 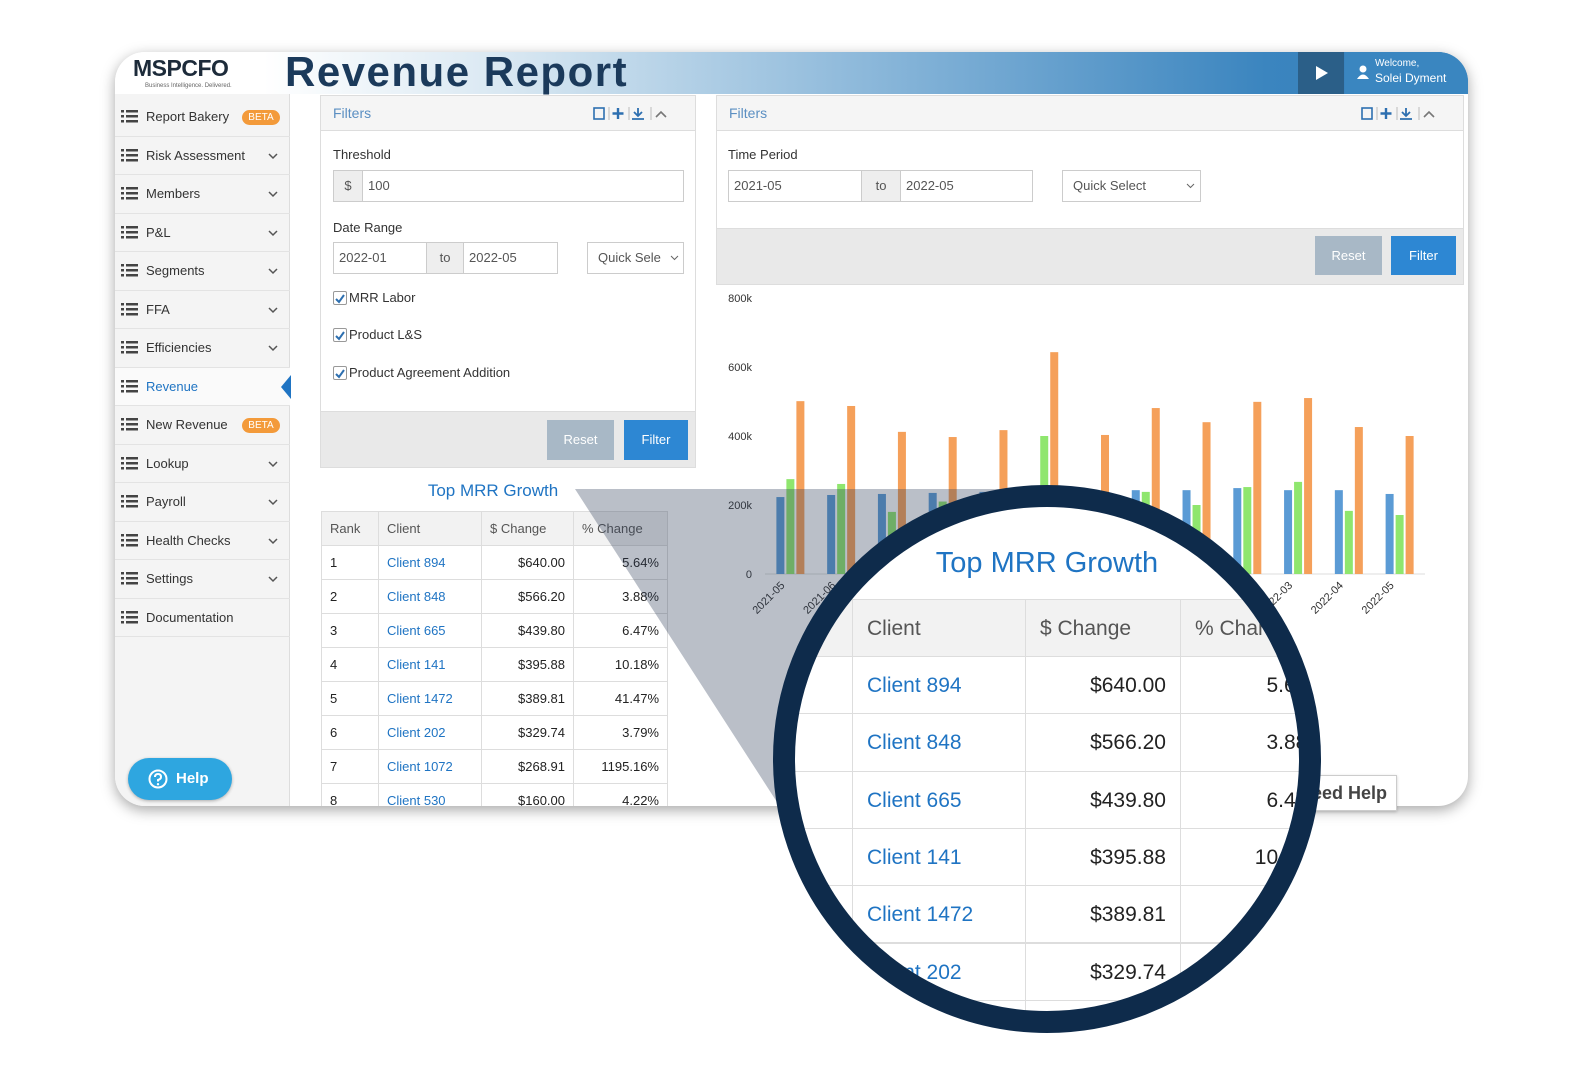 What do you see at coordinates (202, 156) in the screenshot?
I see `nav-item: Risk Assessment` at bounding box center [202, 156].